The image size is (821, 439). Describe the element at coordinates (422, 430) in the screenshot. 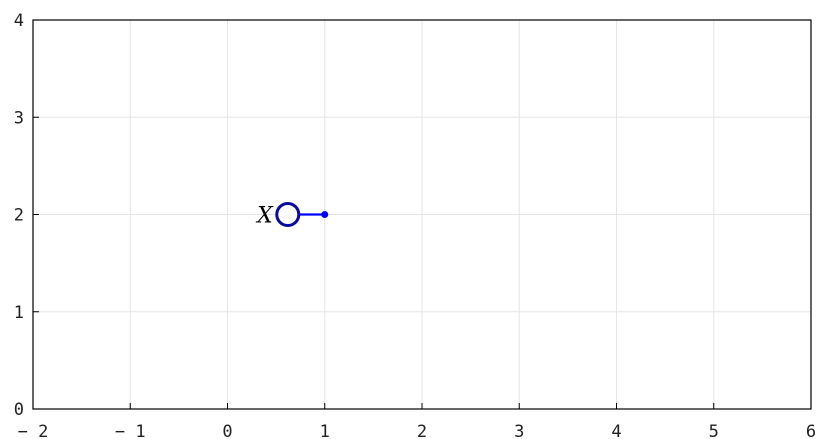

I see `x-tick-label: 2` at that location.